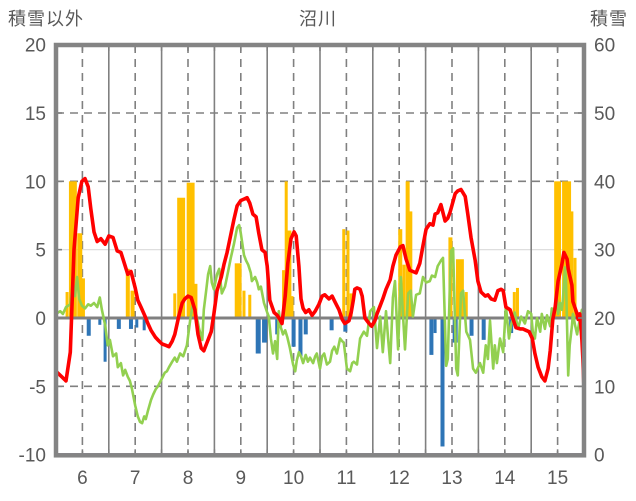  What do you see at coordinates (32, 456) in the screenshot?
I see `y-axis-label-left: -10` at bounding box center [32, 456].